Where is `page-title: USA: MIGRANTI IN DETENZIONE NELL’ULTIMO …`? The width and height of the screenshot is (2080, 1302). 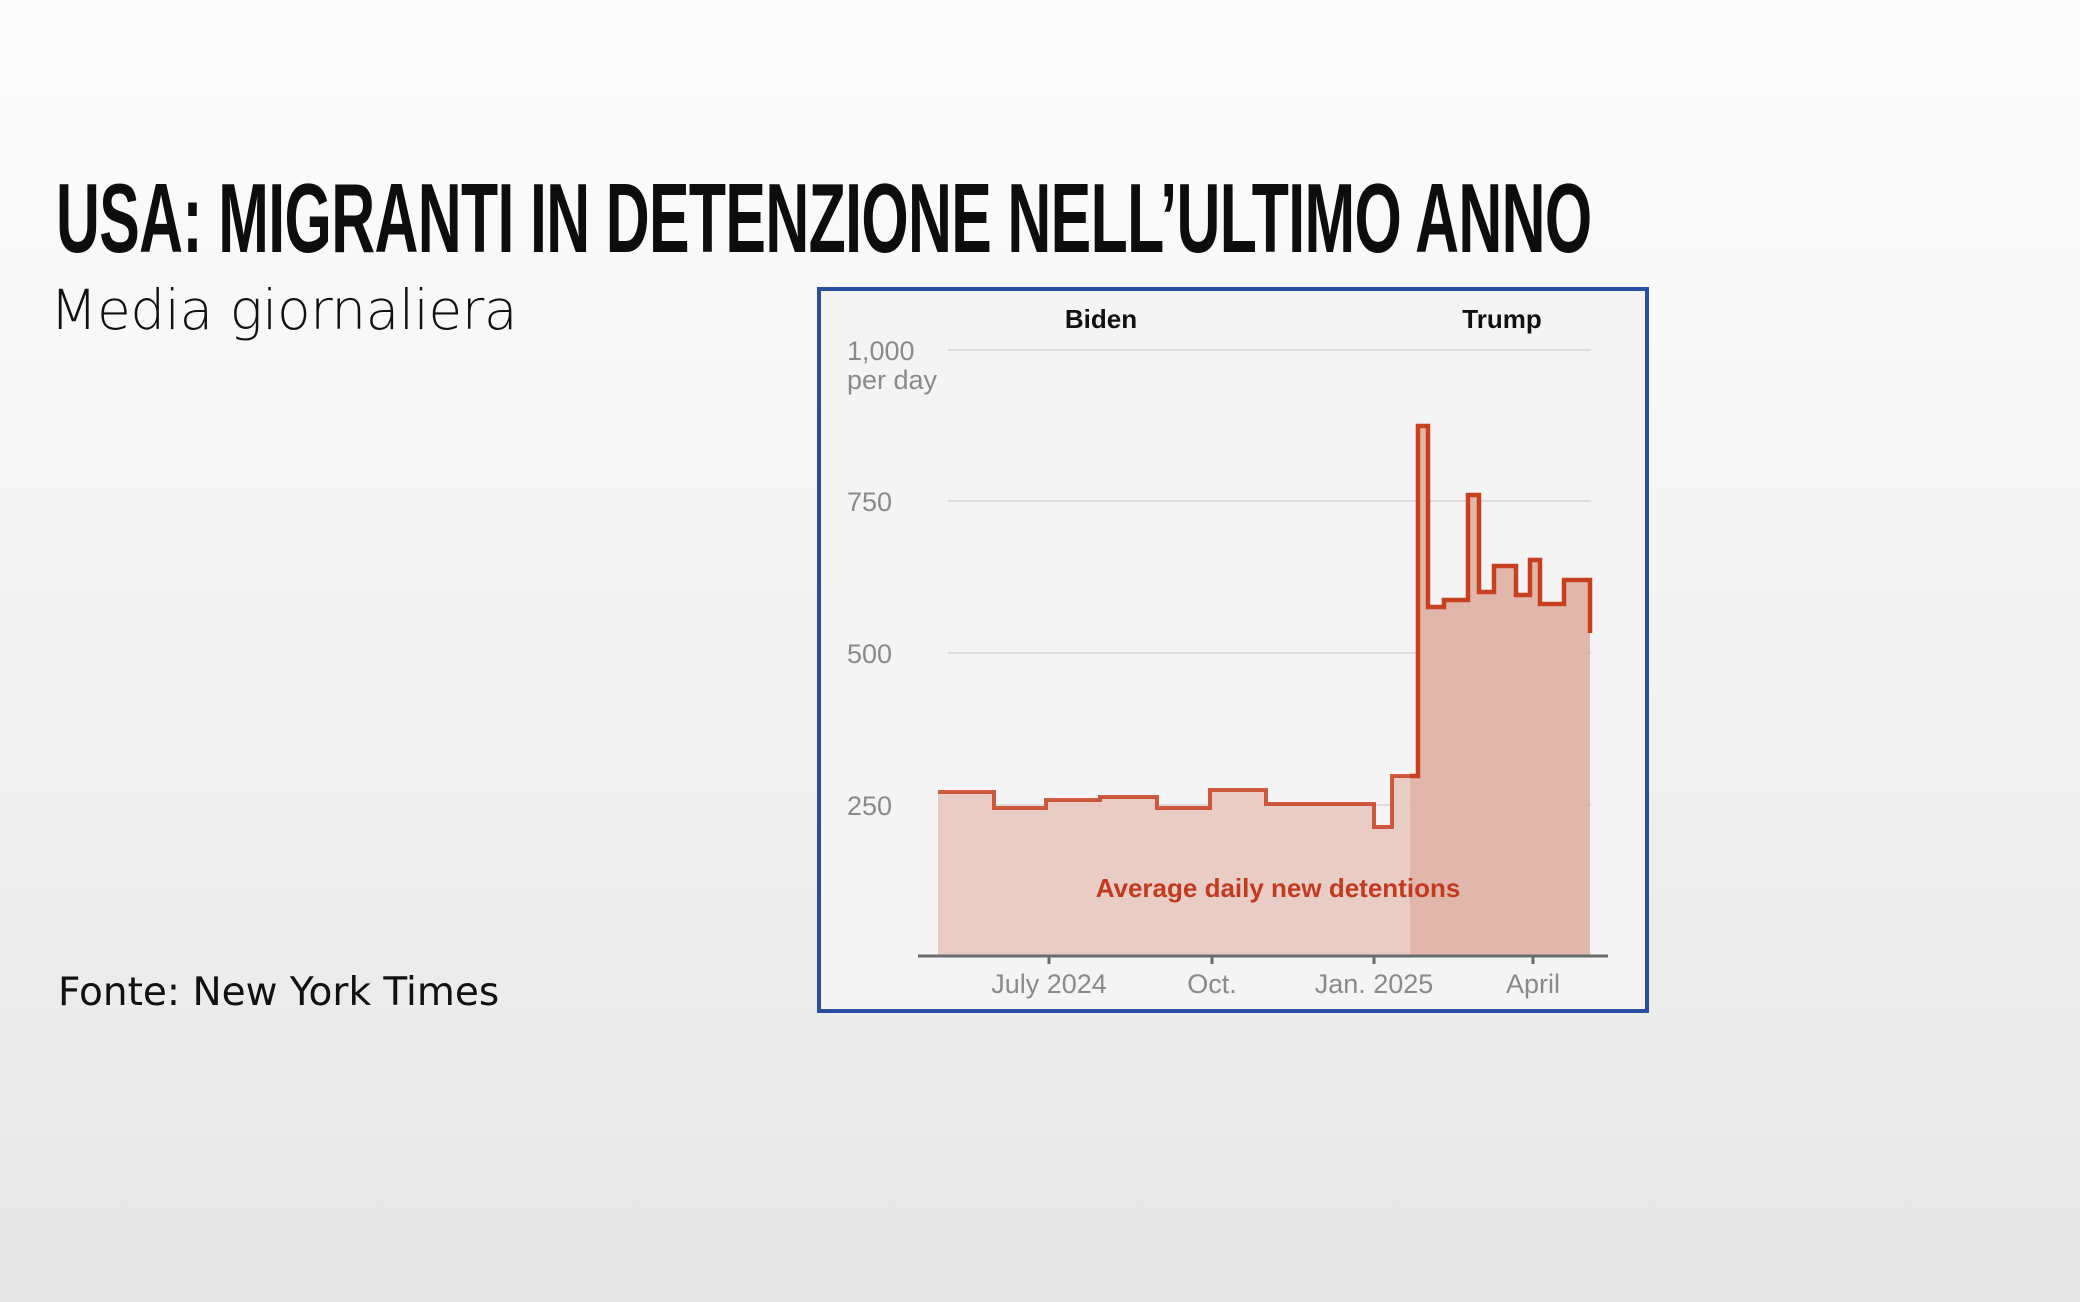
page-title: USA: MIGRANTI IN DETENZIONE NELL’ULTIMO … is located at coordinates (824, 218).